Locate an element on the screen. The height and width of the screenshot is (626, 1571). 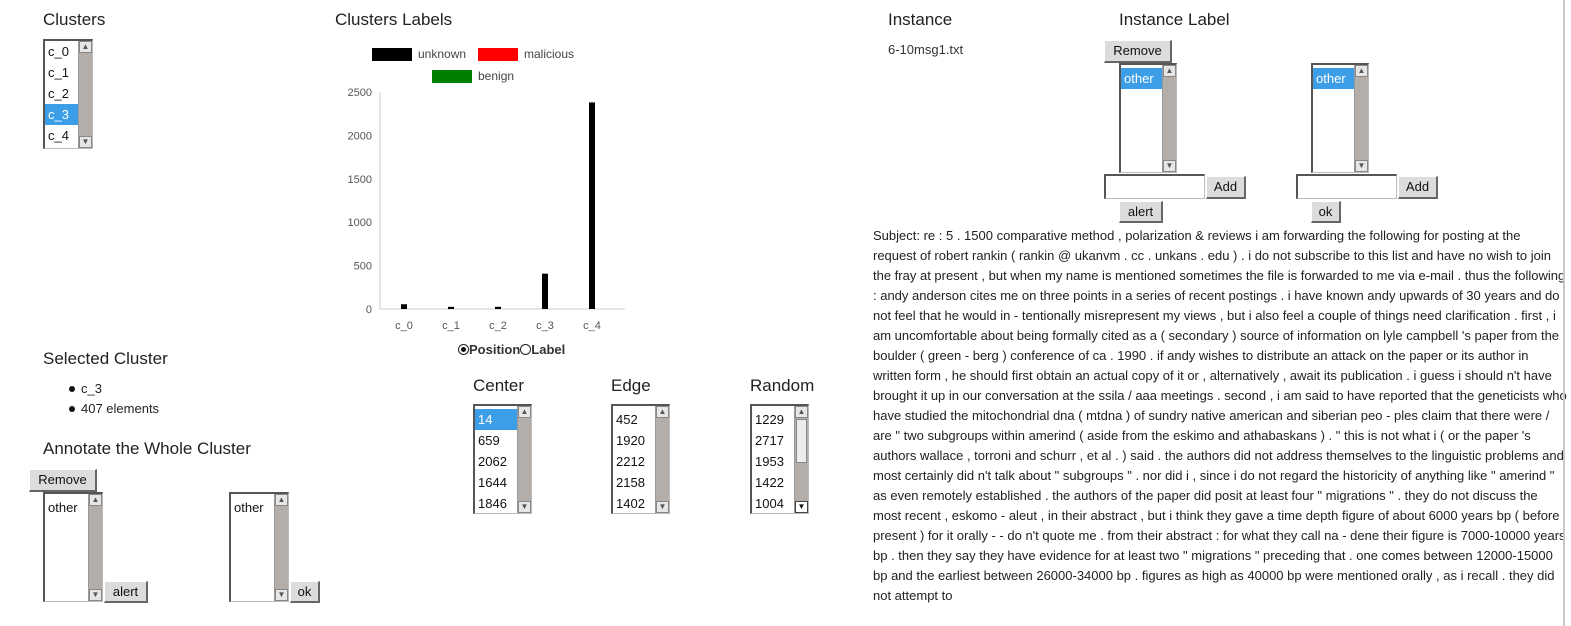
edge-option: 452 is located at coordinates (627, 419).